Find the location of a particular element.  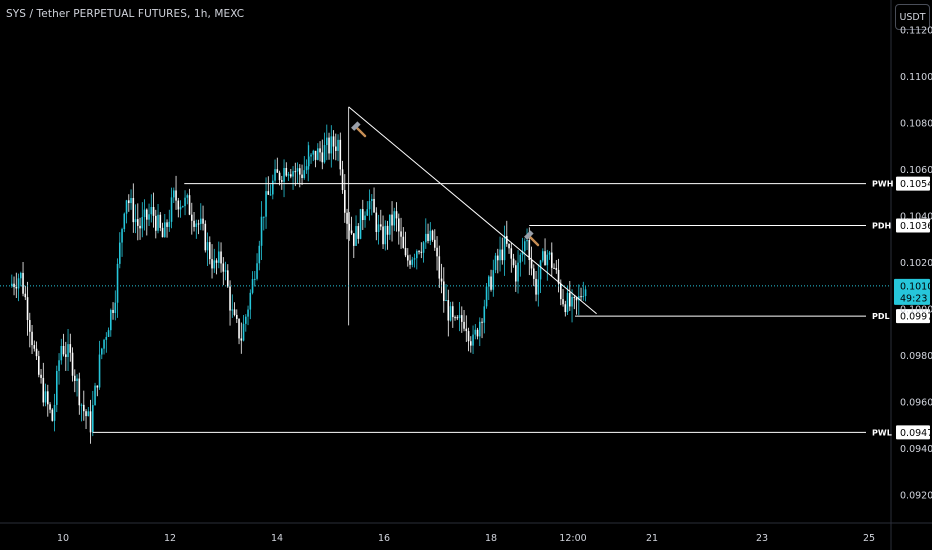

hammer-icon is located at coordinates (359, 129).